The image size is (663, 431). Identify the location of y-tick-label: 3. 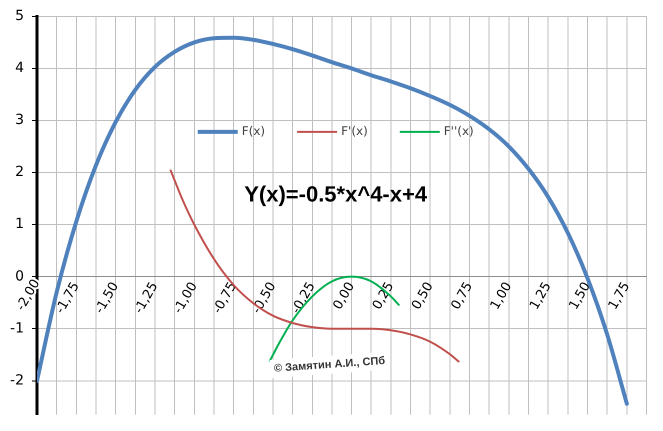
(19, 120).